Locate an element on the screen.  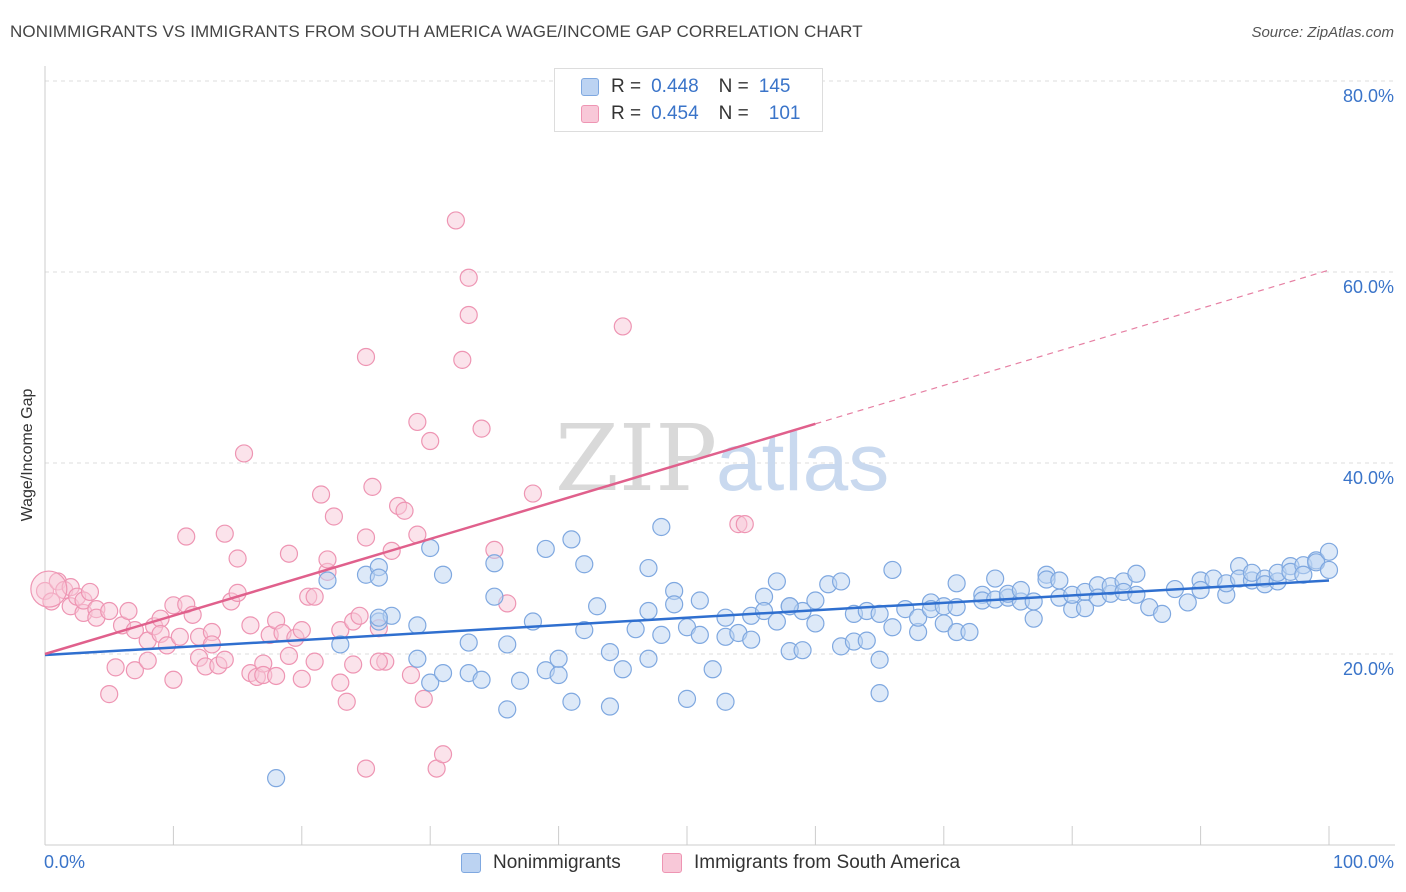
bottom-legend-label: Nonimmigrants is located at coordinates (557, 862).